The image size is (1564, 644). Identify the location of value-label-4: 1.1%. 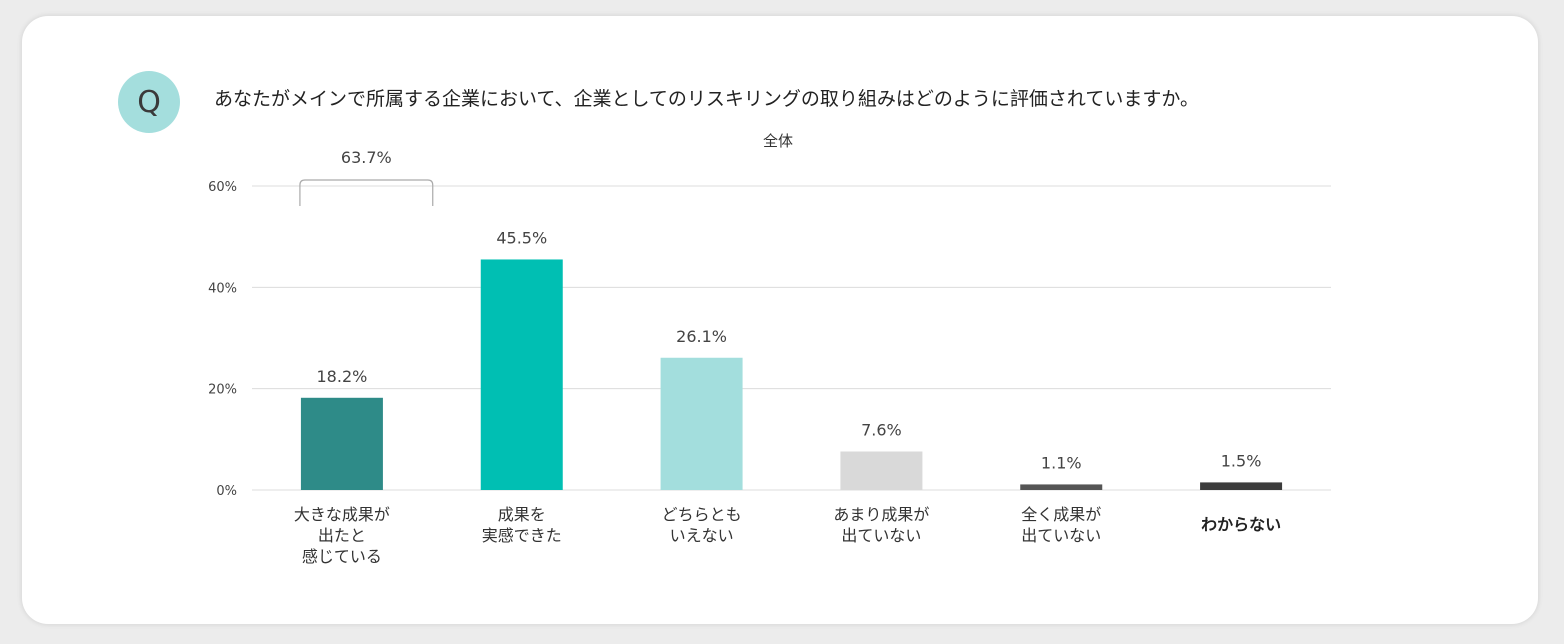
(1061, 462).